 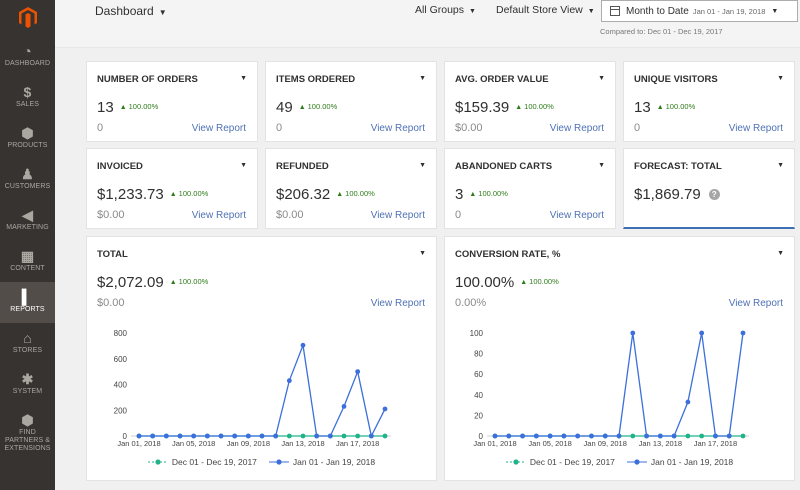 I want to click on y-tick-label: 80, so click(x=478, y=354).